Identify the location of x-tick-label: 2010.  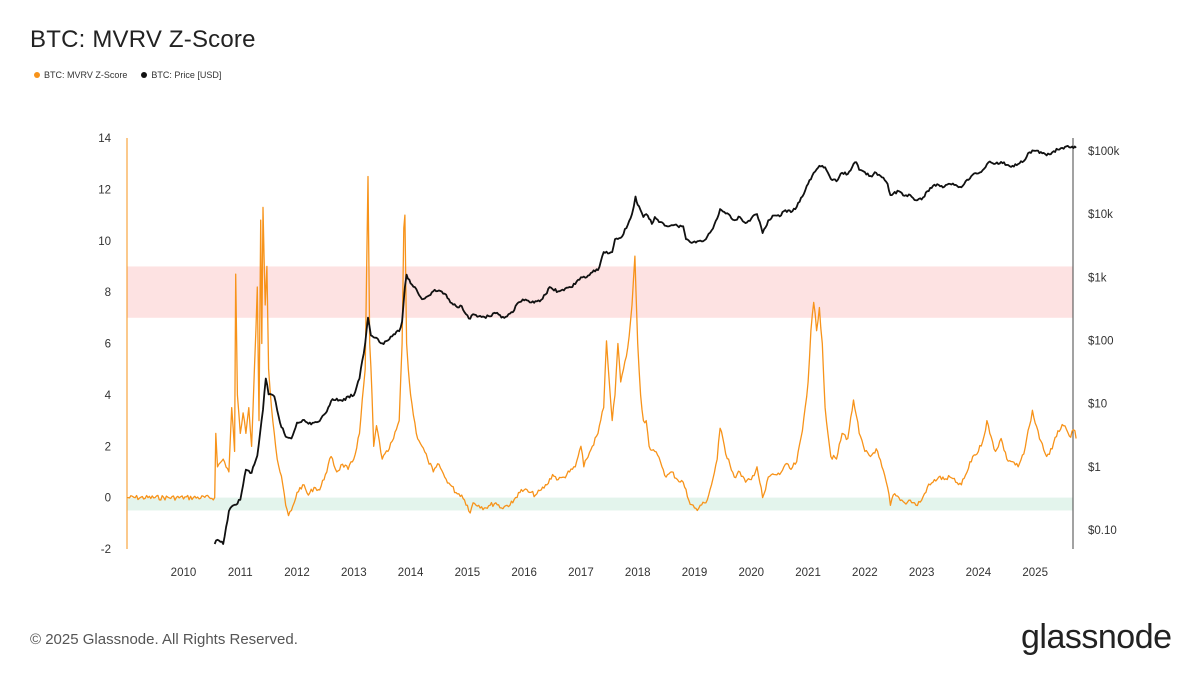
(184, 573).